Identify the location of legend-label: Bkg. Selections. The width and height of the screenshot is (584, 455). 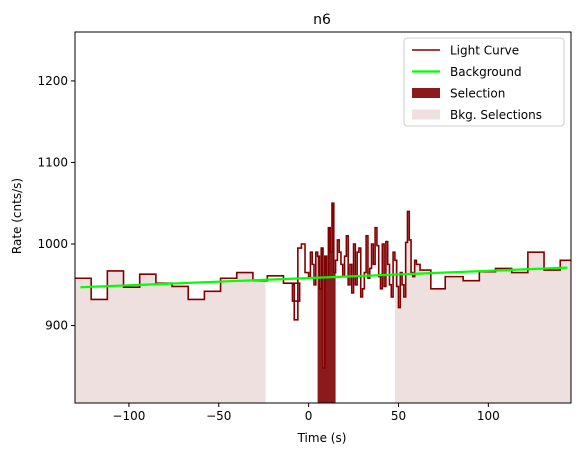
(496, 115).